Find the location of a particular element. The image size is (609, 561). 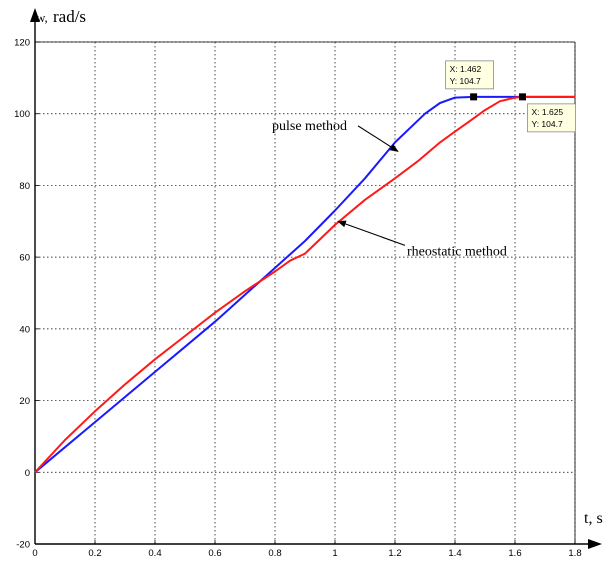

x-axis-arrowhead is located at coordinates (595, 544).